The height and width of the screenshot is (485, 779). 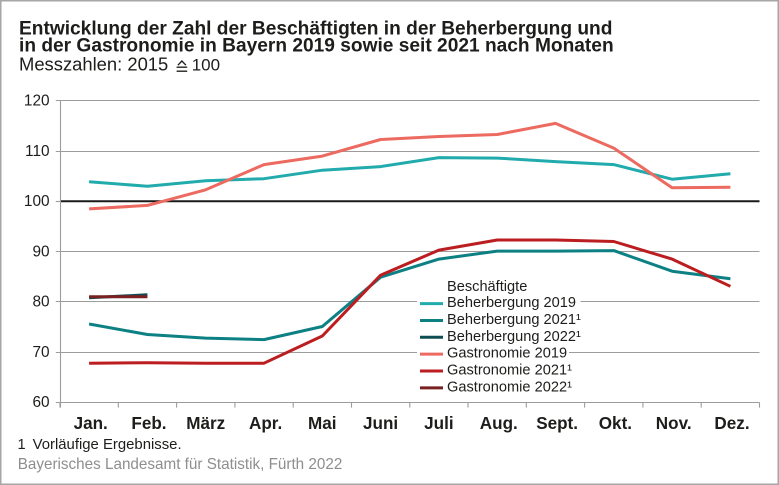 I want to click on svg-text: Juli, so click(x=438, y=423).